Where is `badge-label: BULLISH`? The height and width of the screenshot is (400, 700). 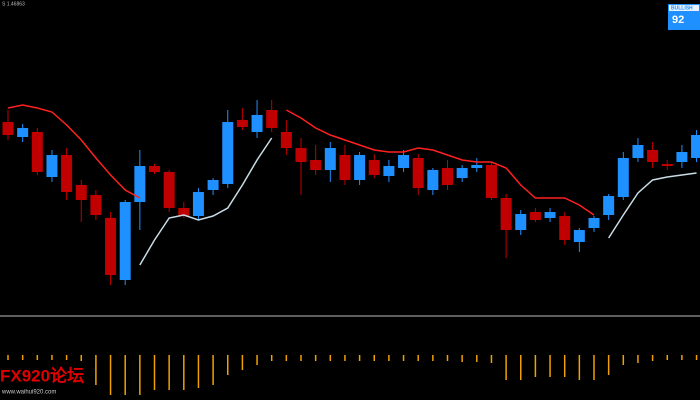
badge-label: BULLISH is located at coordinates (682, 8).